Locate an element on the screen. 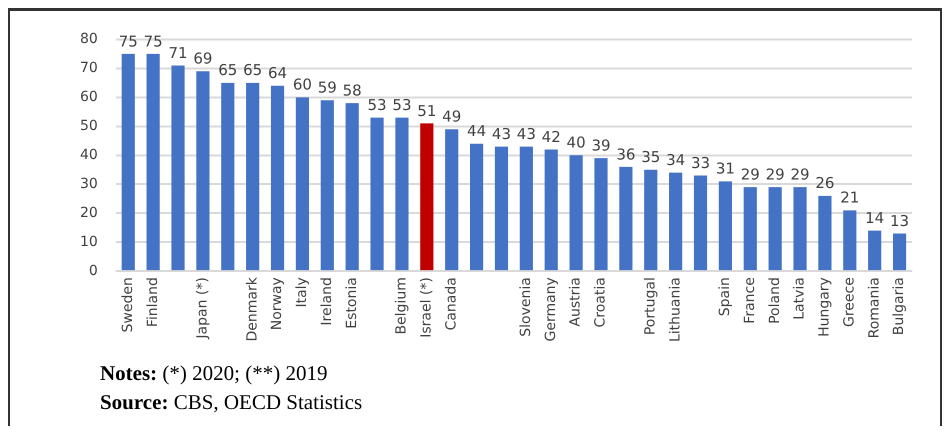  data-label: 13 is located at coordinates (900, 221).